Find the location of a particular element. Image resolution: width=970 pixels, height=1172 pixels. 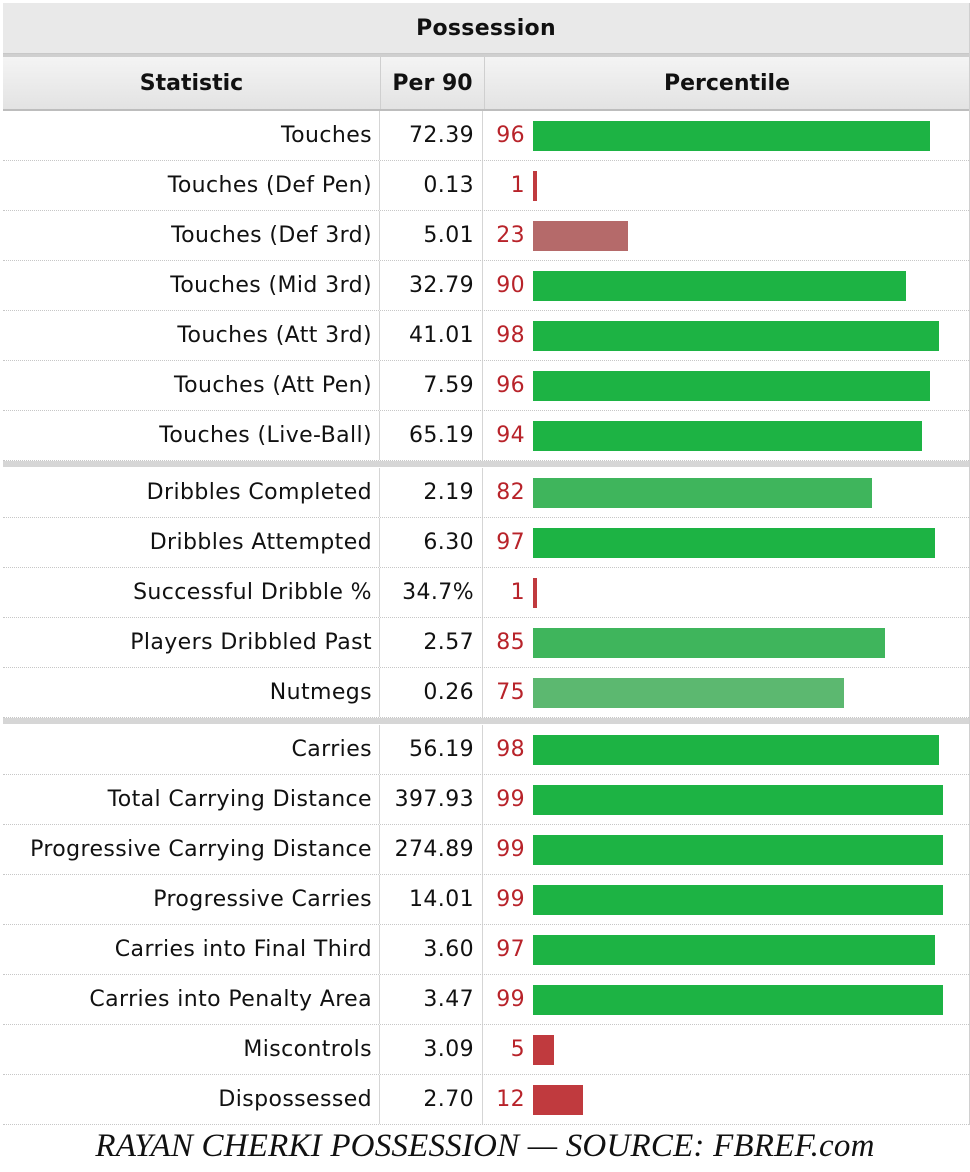

table-row: Touches (Def 3rd) 5.01 23 is located at coordinates (486, 236).